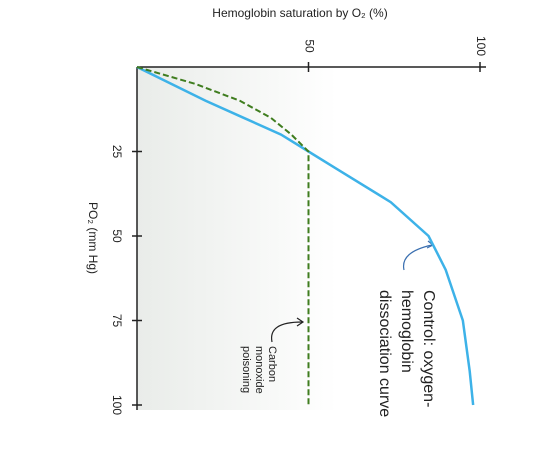 The image size is (550, 459). I want to click on series-annotation: monoxide, so click(259, 370).